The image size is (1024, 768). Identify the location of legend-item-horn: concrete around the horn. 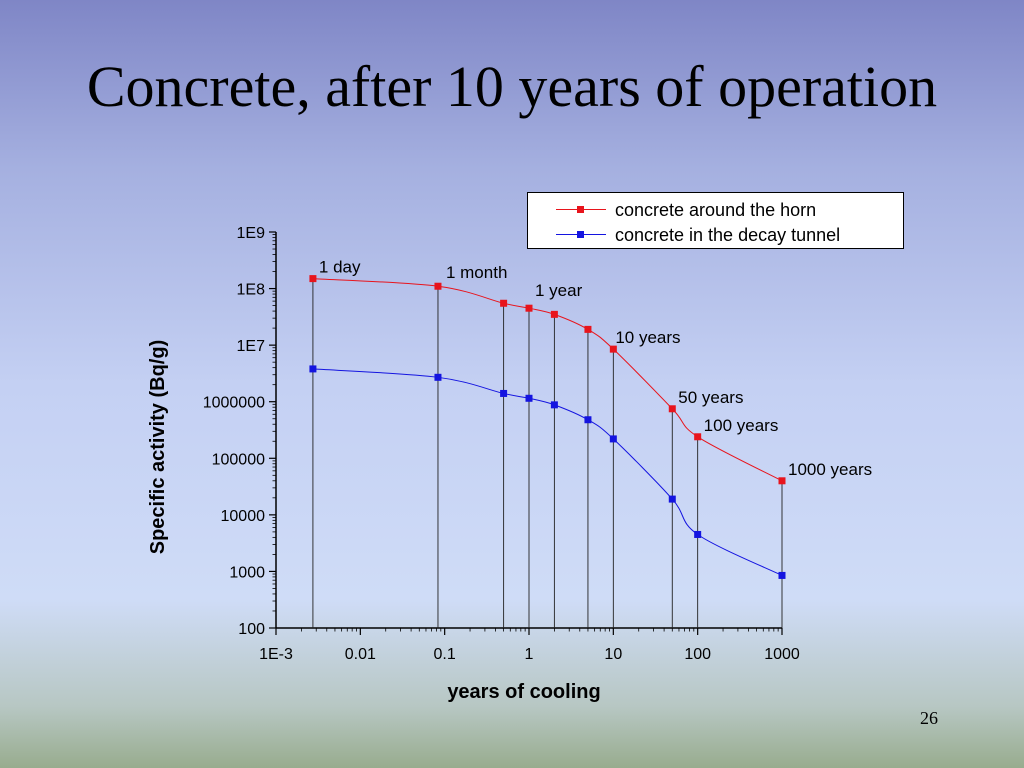
(715, 210).